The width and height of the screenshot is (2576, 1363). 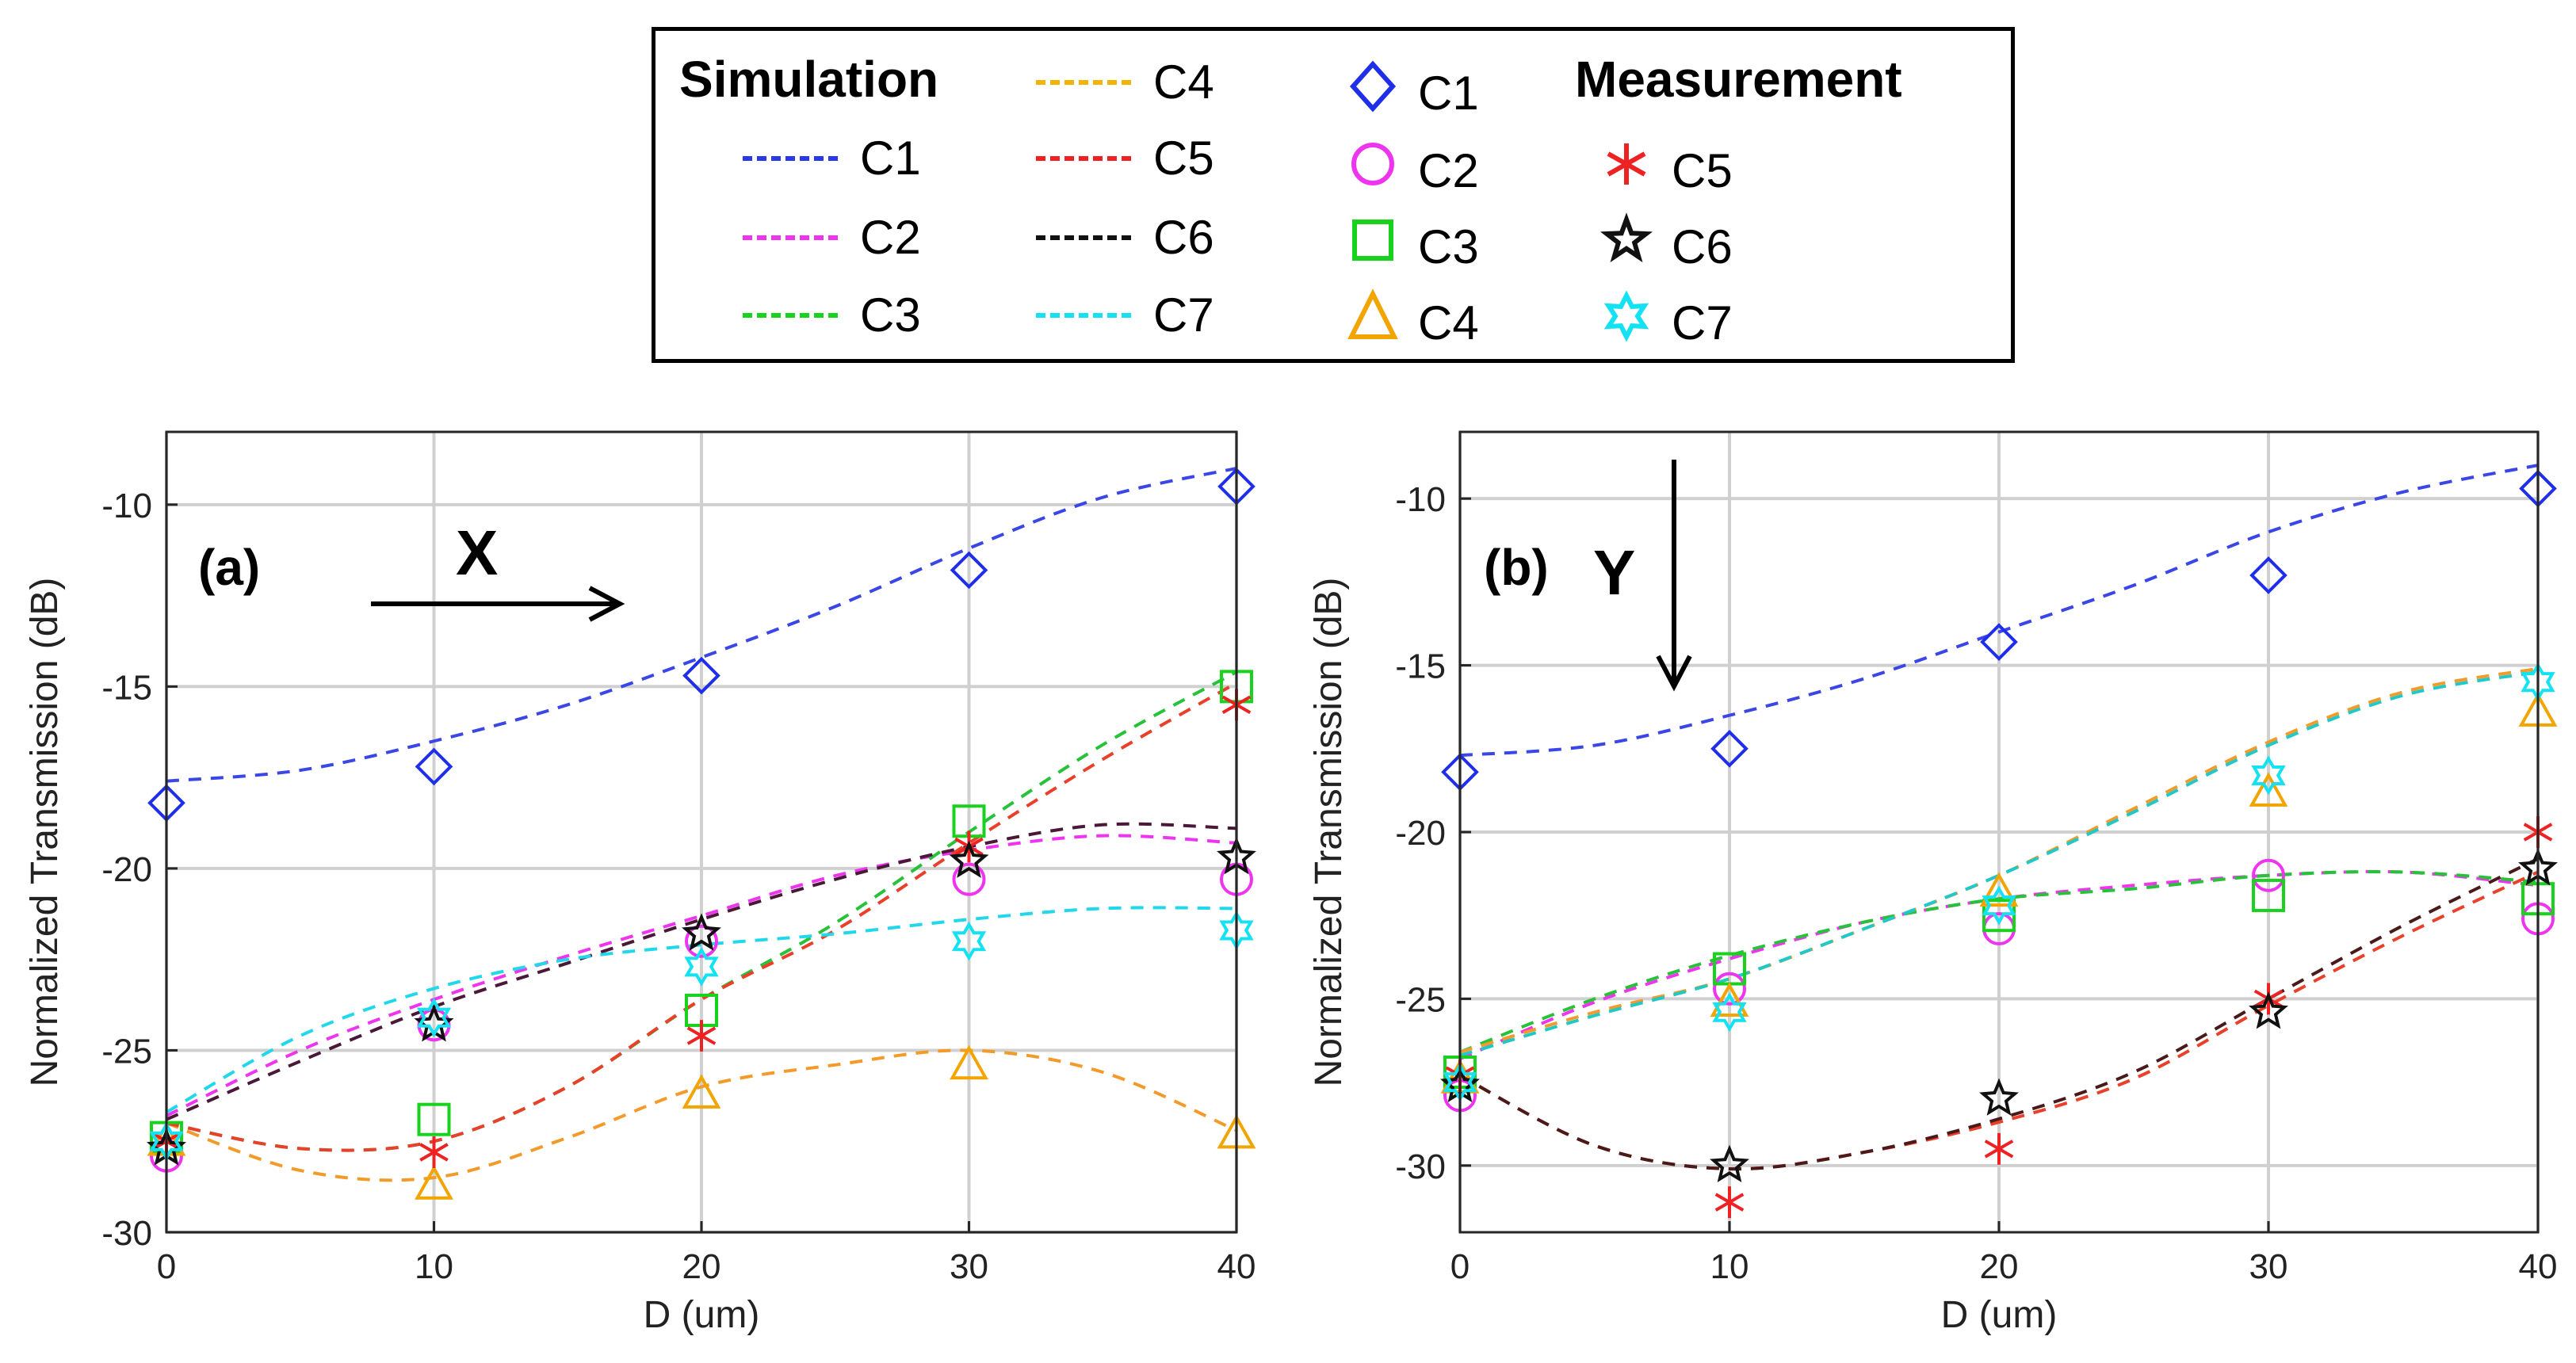 I want to click on legend-sim-label: C6, so click(x=1183, y=238).